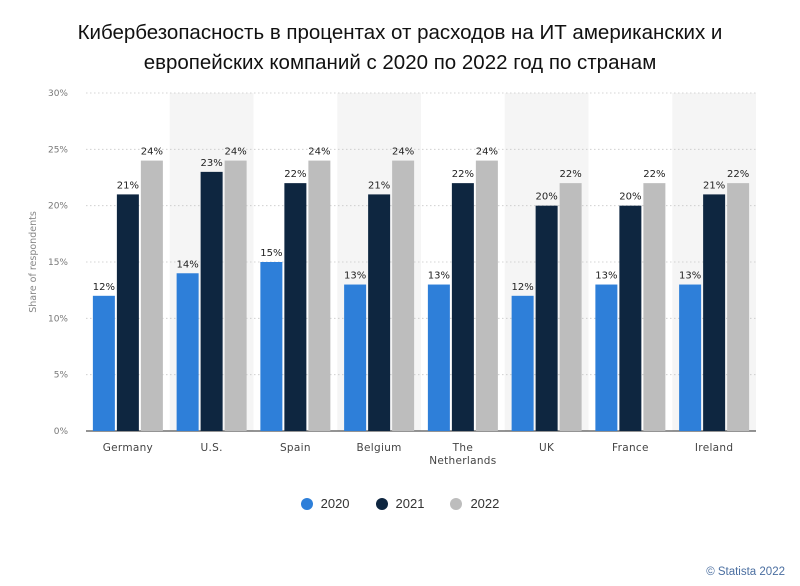  I want to click on legend-label-2020: 2020, so click(335, 503).